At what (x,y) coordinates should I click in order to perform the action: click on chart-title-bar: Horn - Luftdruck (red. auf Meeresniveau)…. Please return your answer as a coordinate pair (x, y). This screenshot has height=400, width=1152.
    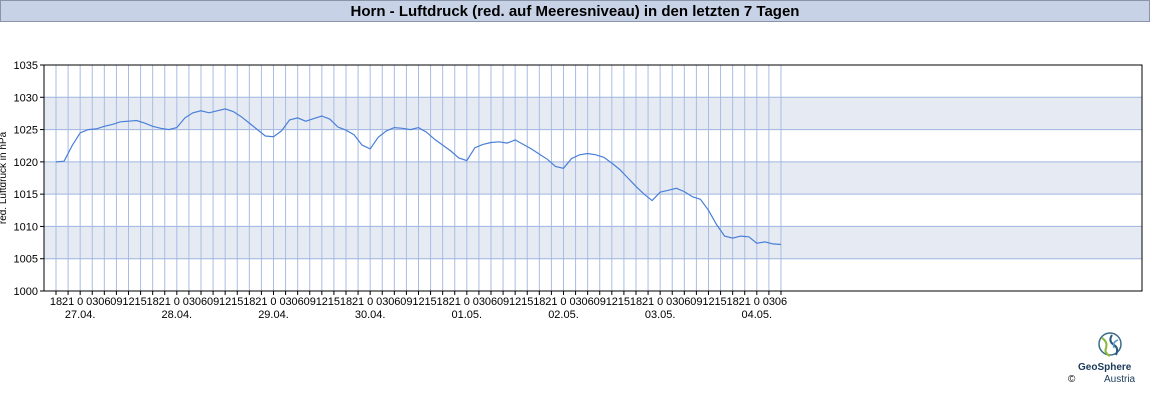
    Looking at the image, I should click on (575, 11).